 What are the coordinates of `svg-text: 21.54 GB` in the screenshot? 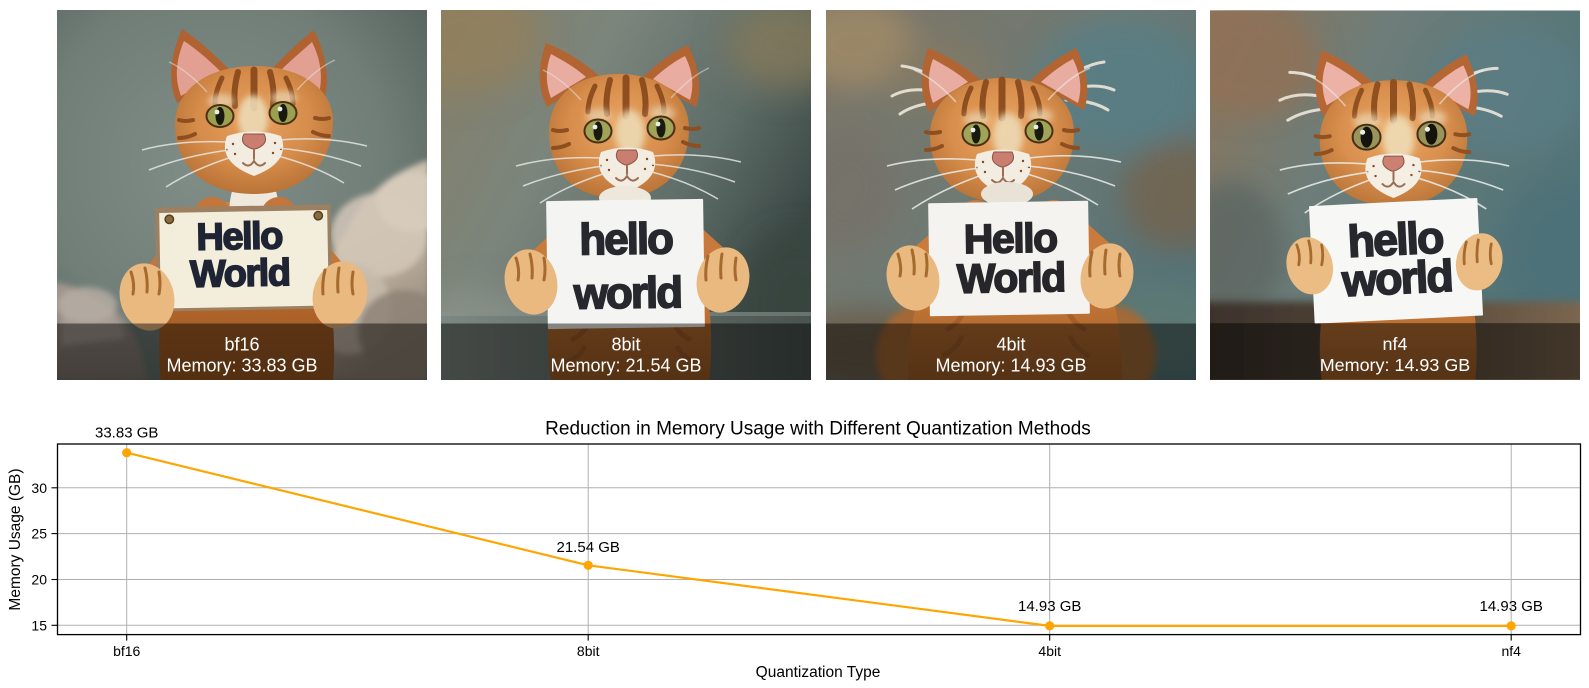 It's located at (588, 547).